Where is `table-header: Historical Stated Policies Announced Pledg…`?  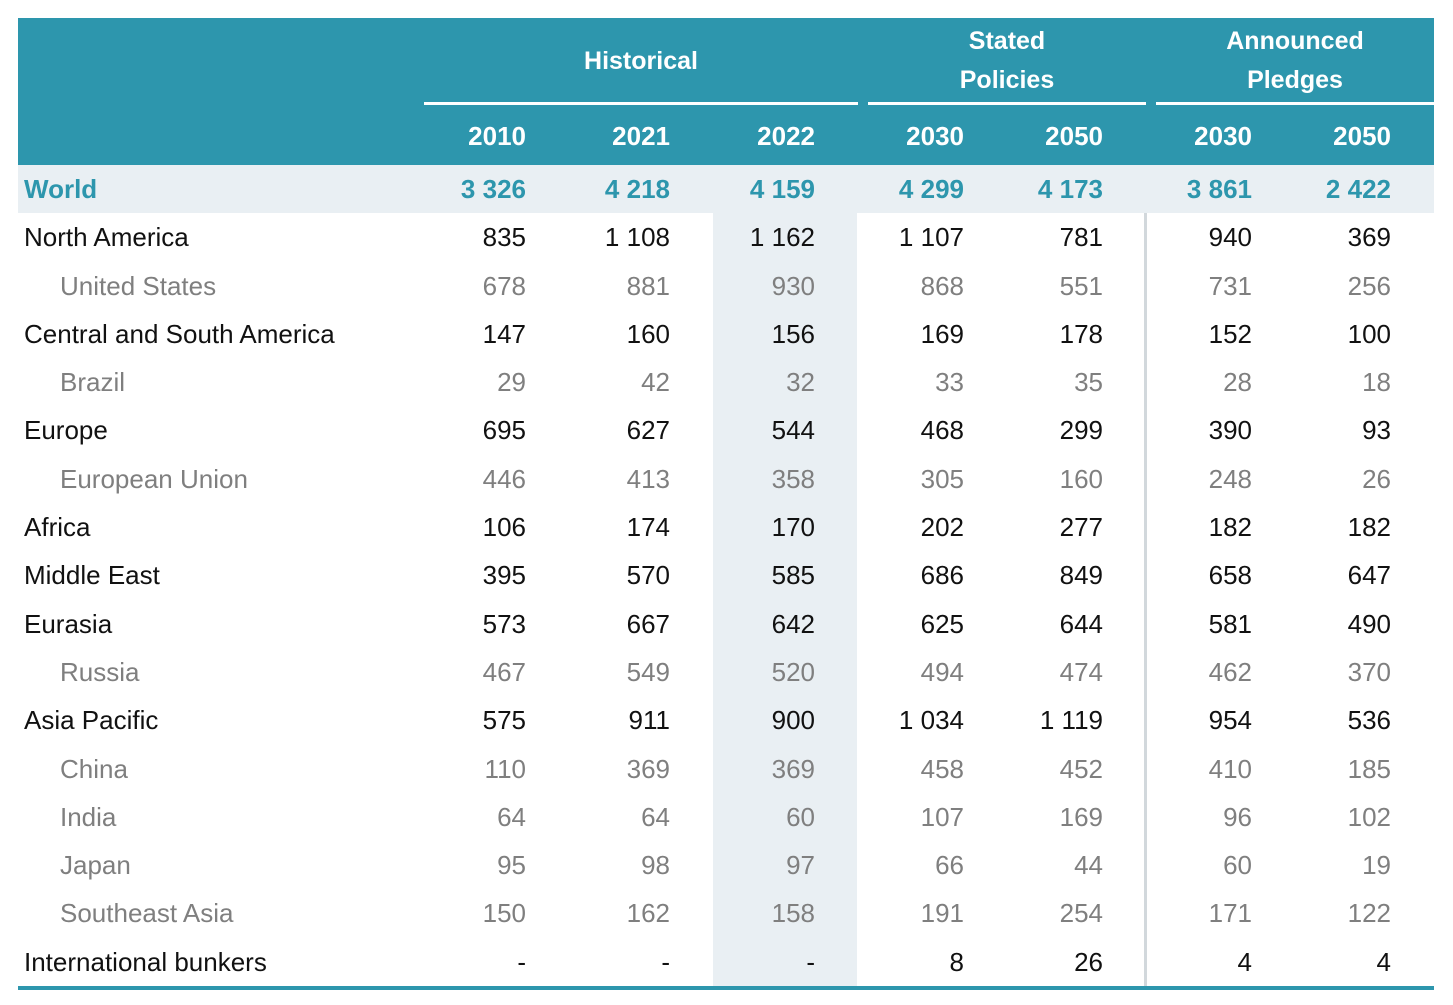 table-header: Historical Stated Policies Announced Pledg… is located at coordinates (726, 91).